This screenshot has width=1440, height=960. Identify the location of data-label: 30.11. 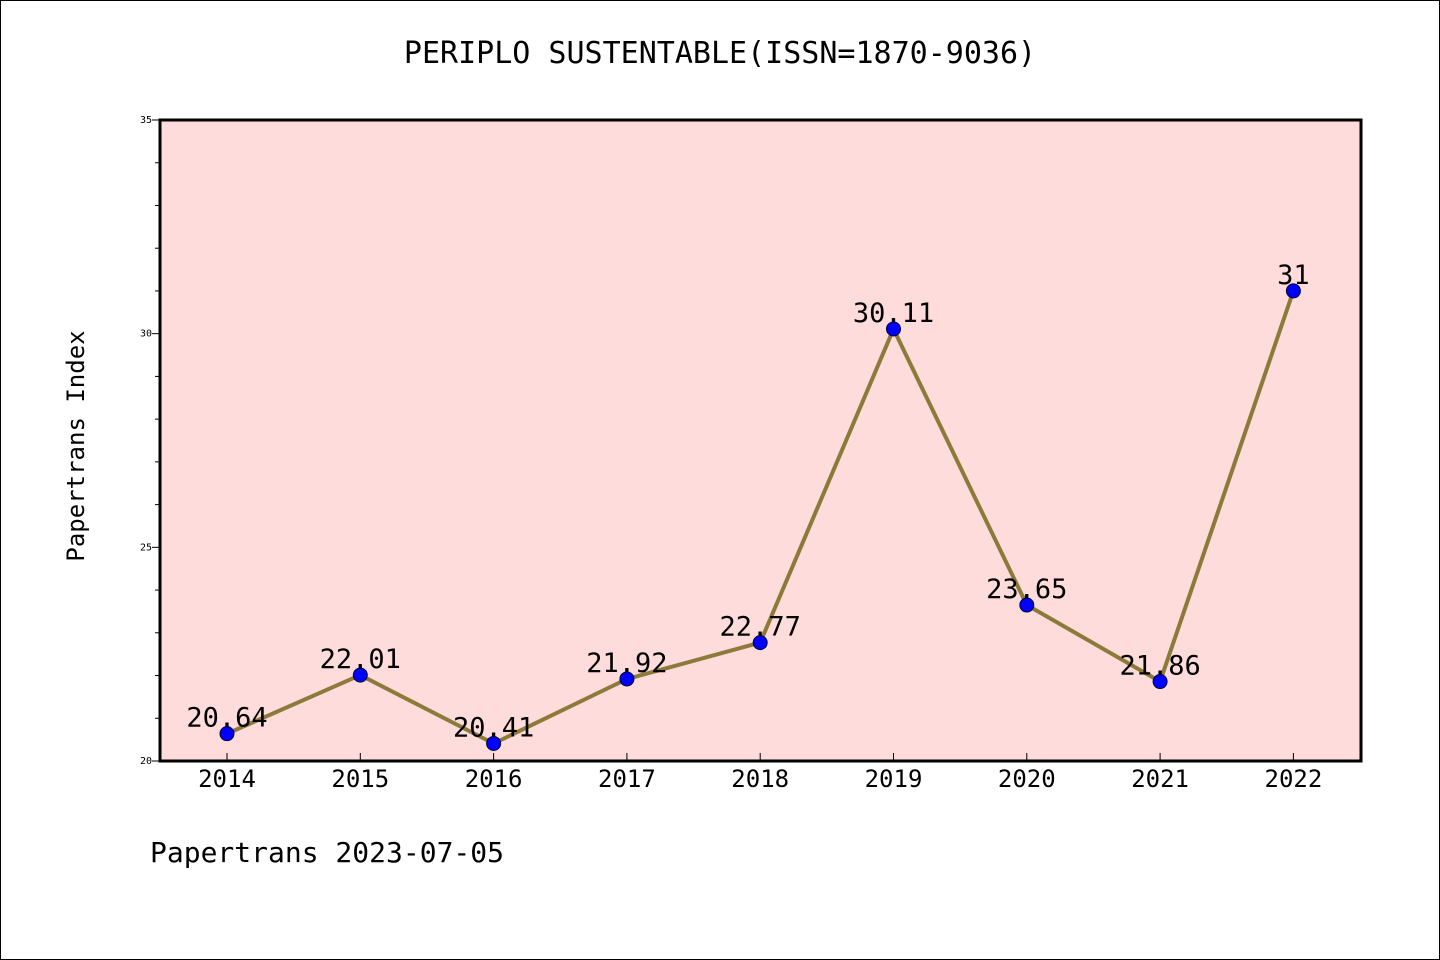
(893, 313).